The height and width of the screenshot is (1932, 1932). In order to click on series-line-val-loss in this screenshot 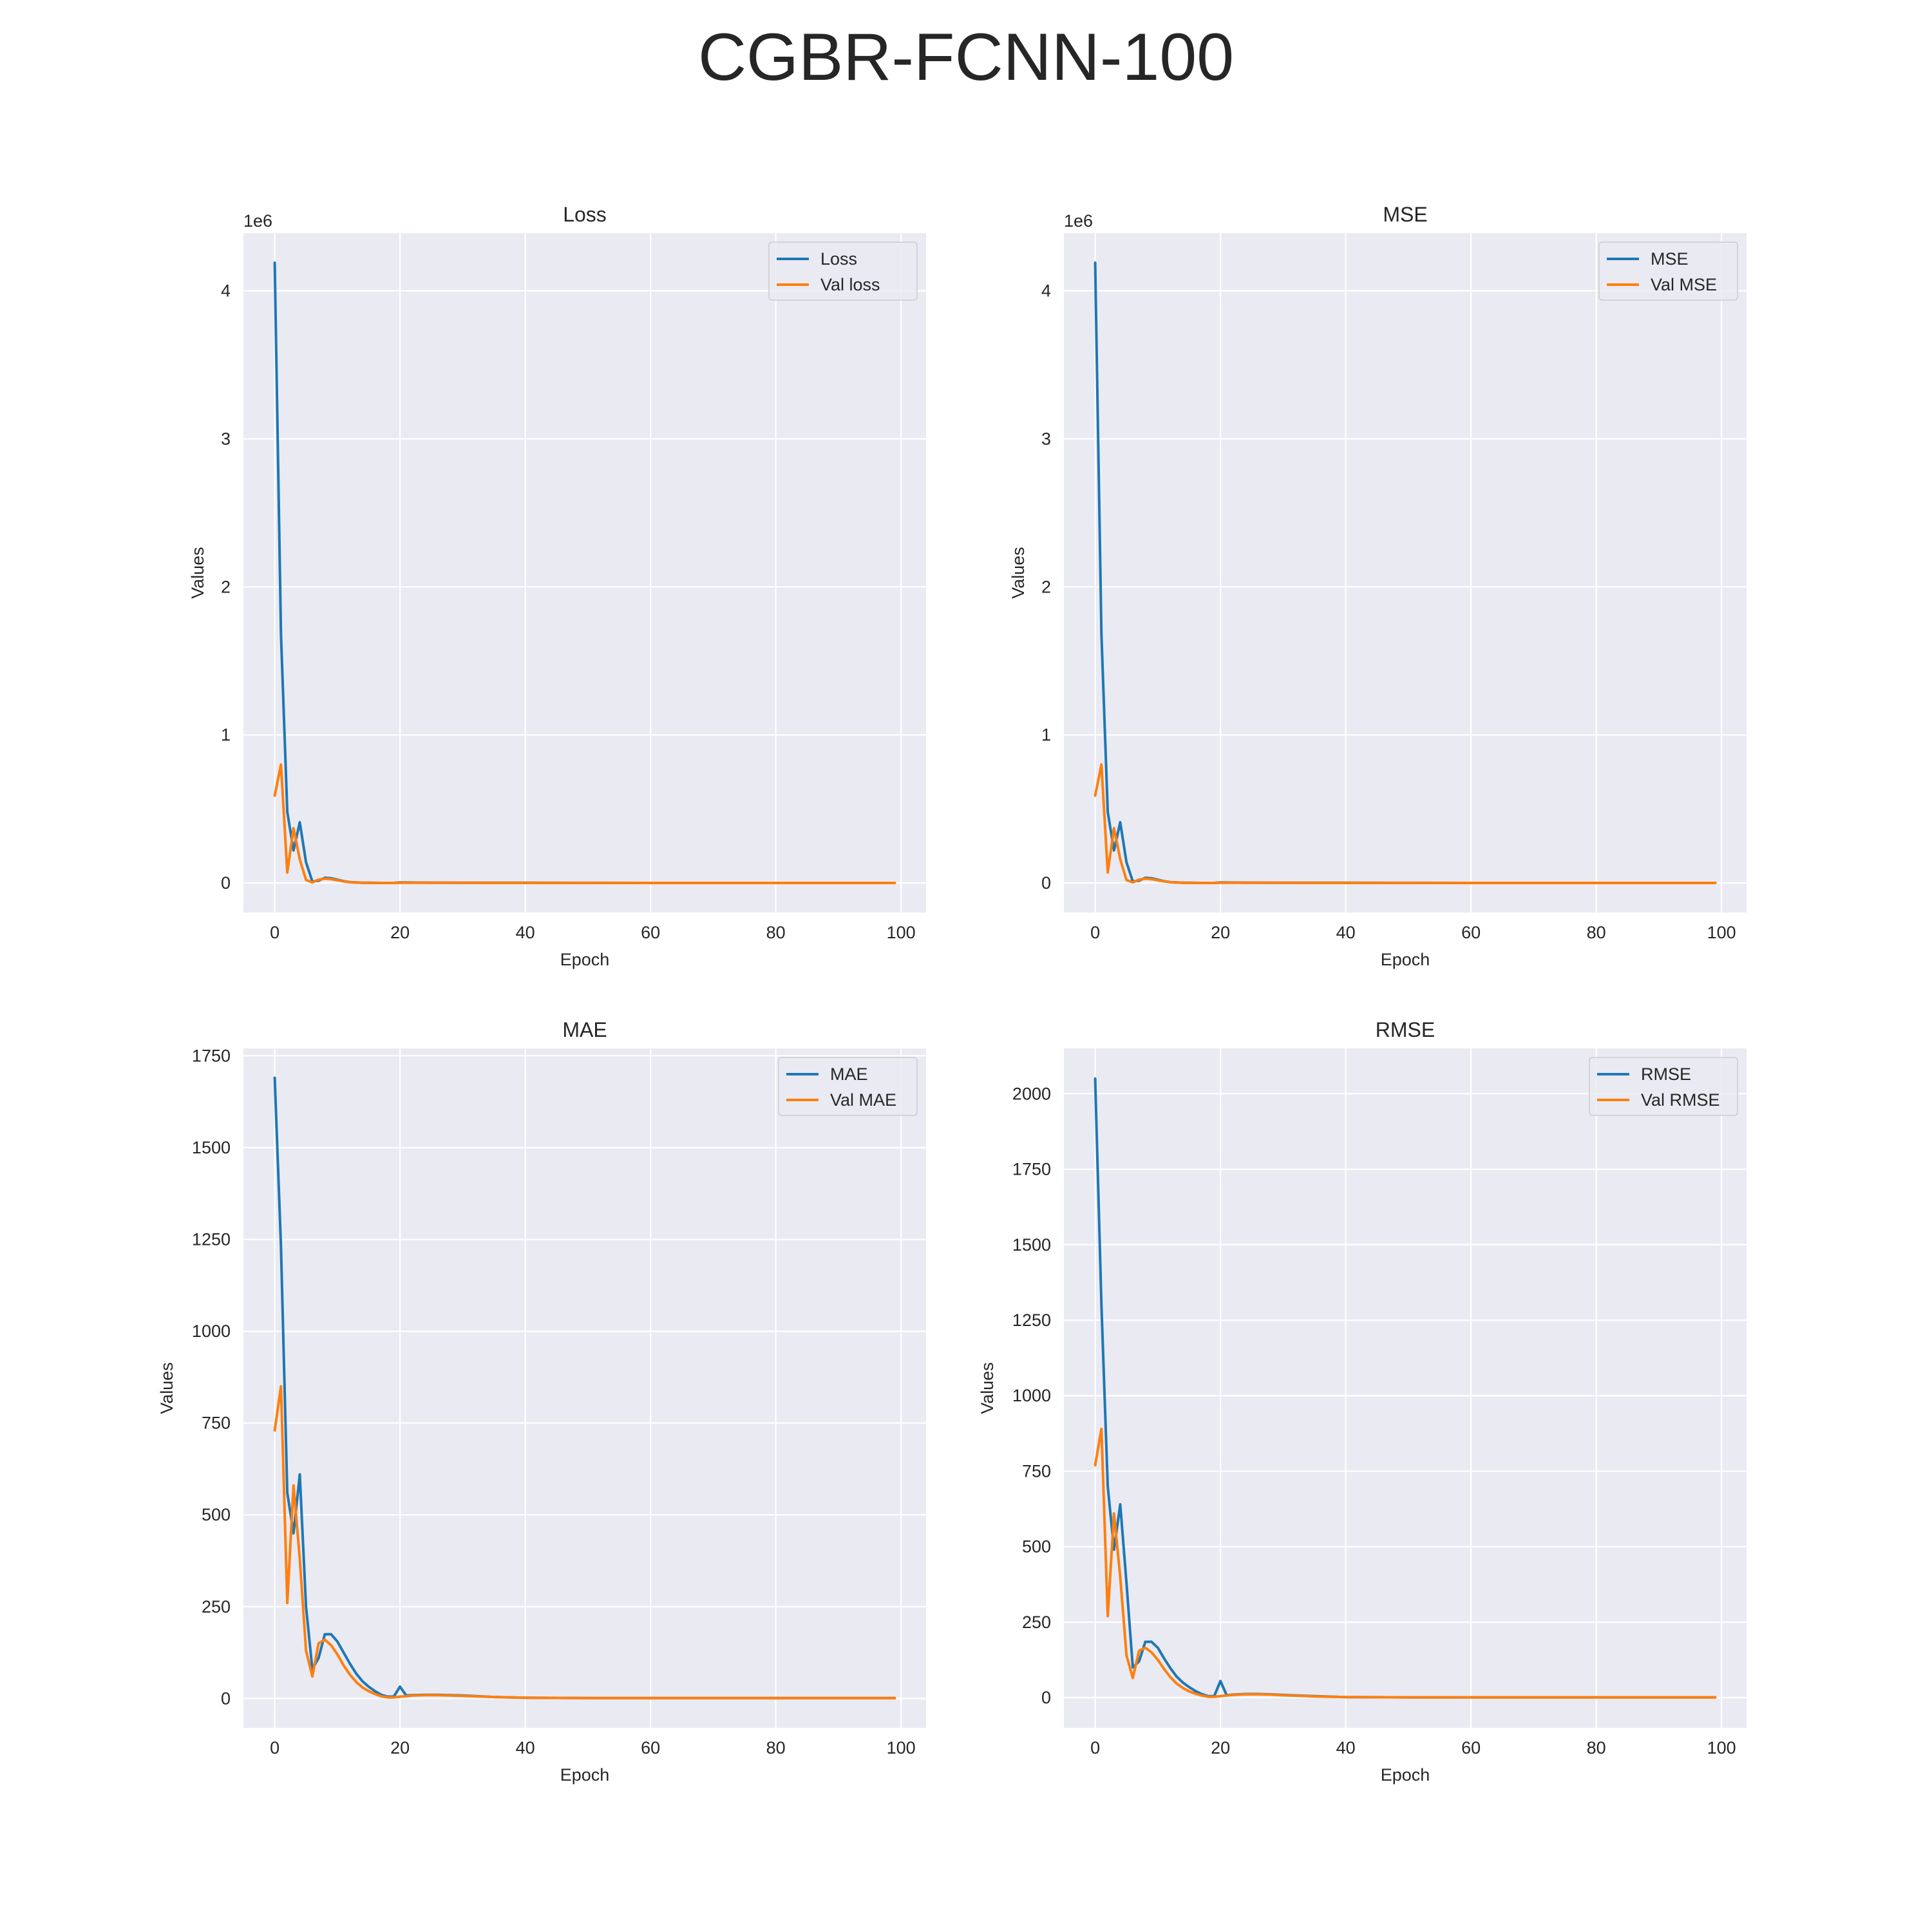, I will do `click(585, 823)`.